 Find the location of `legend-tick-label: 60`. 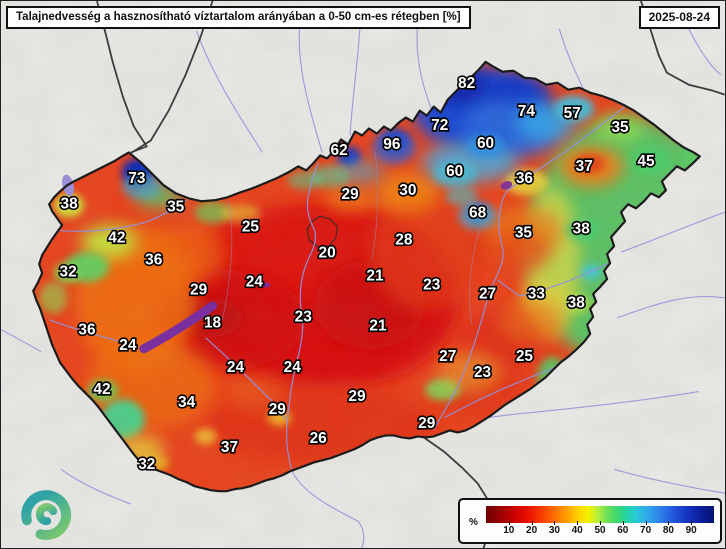

legend-tick-label: 60 is located at coordinates (623, 530).